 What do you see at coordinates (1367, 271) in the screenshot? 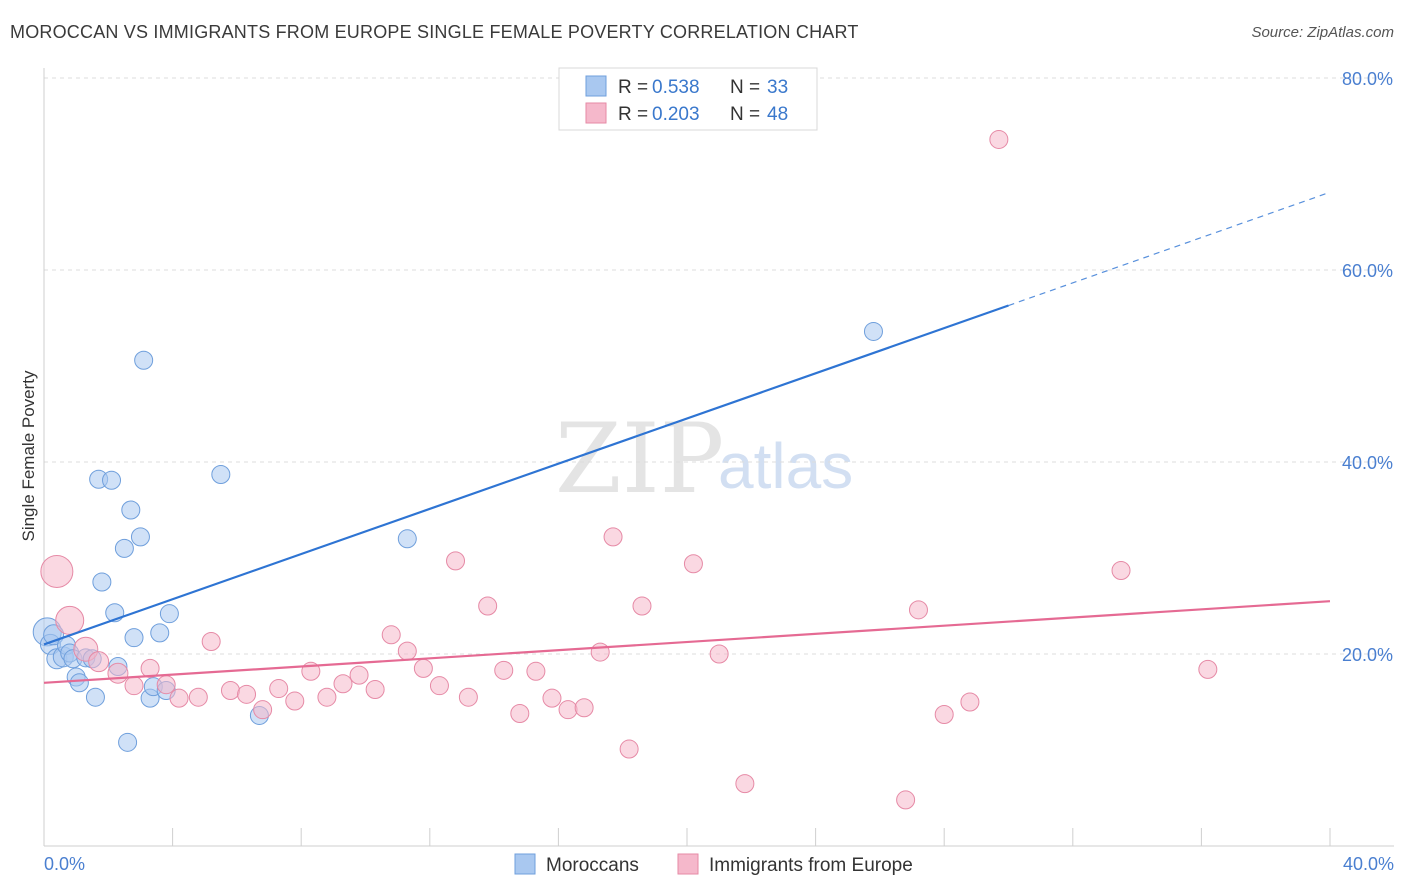
I see `y-tick-label-60: 60.0%` at bounding box center [1367, 271].